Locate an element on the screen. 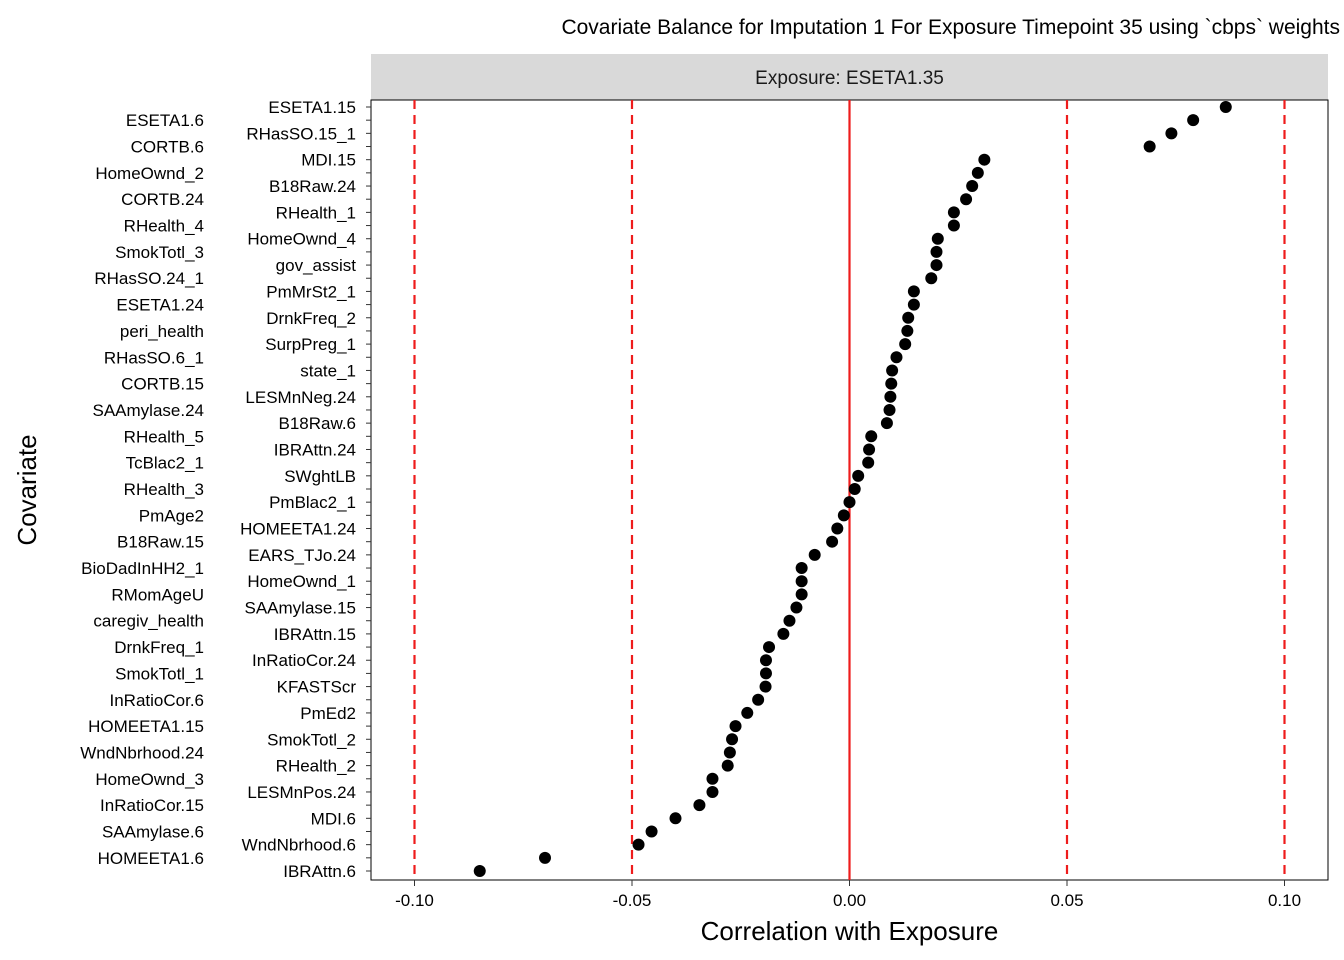 Image resolution: width=1344 pixels, height=960 pixels. y-tick-label: DrnkFreq_2 is located at coordinates (311, 318).